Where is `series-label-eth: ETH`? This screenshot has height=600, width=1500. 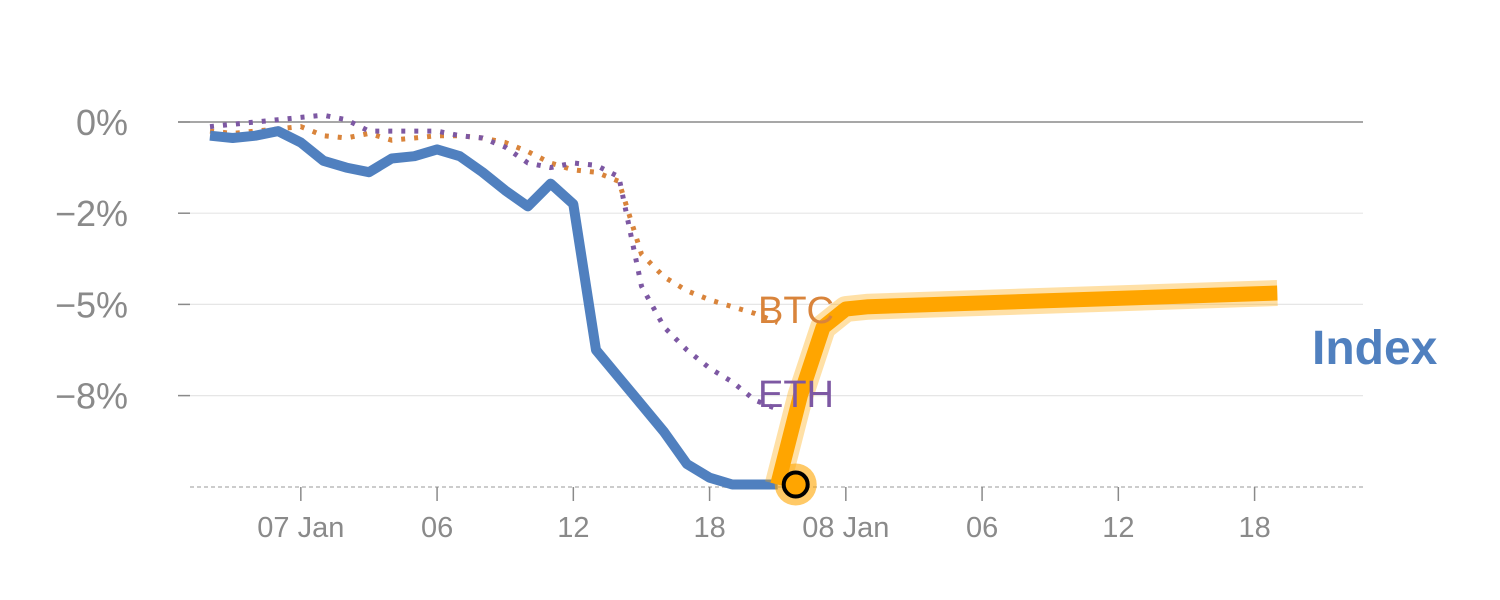
series-label-eth: ETH is located at coordinates (796, 395).